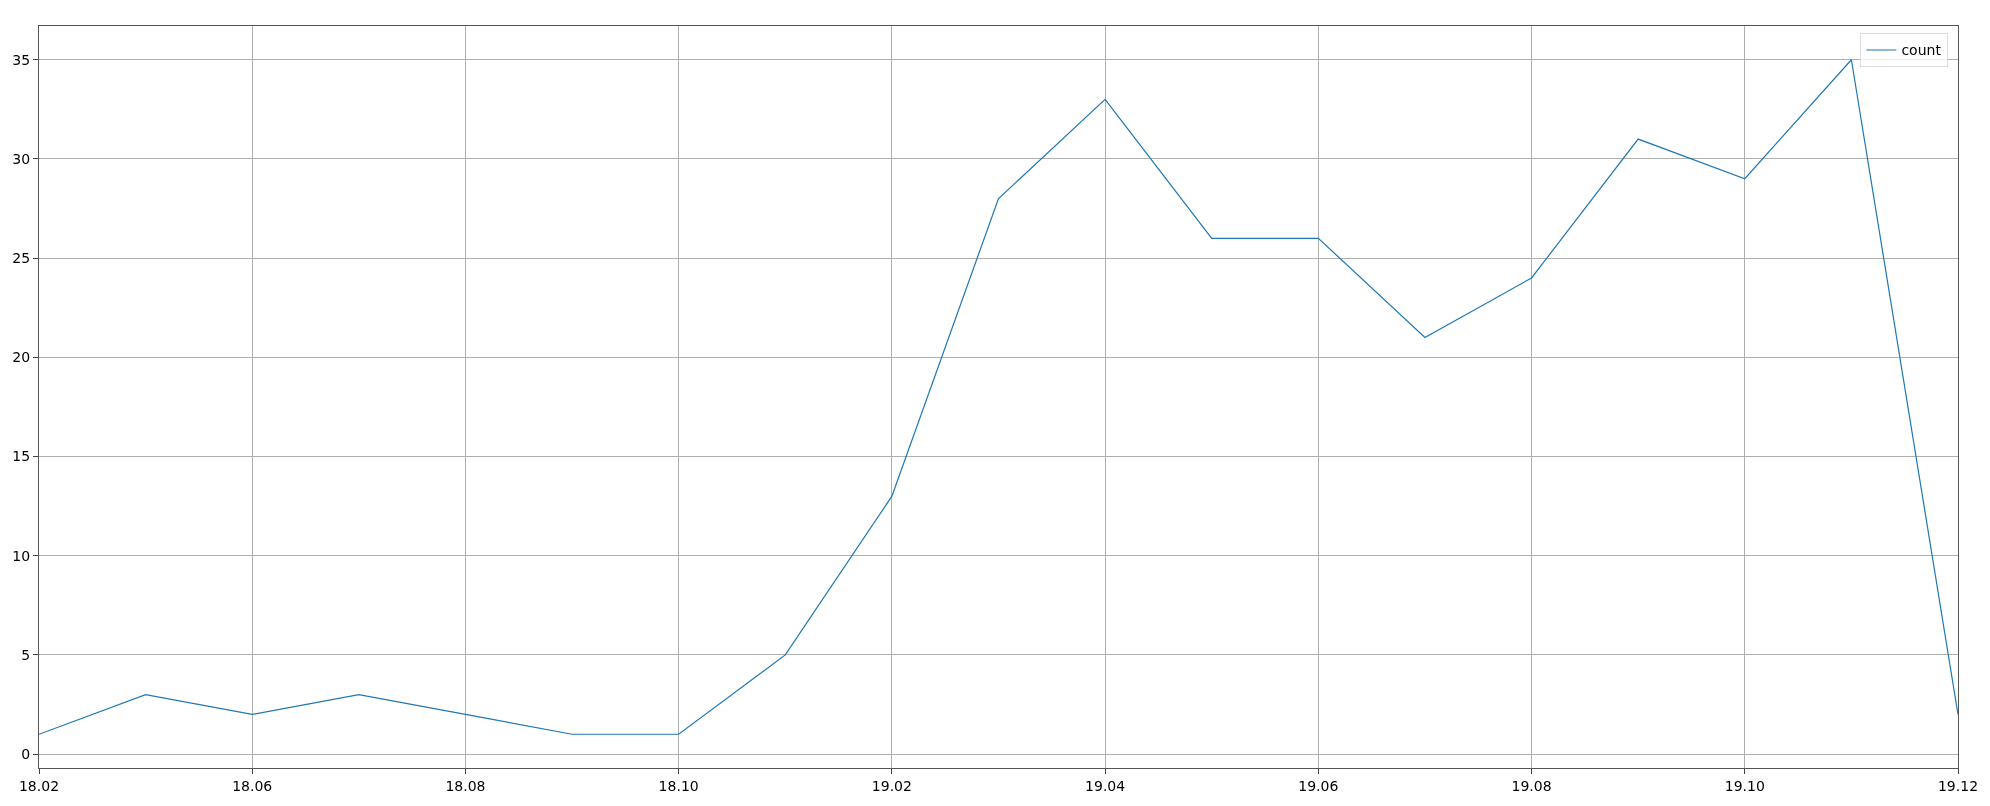  I want to click on y-tick-label: 20, so click(21, 357).